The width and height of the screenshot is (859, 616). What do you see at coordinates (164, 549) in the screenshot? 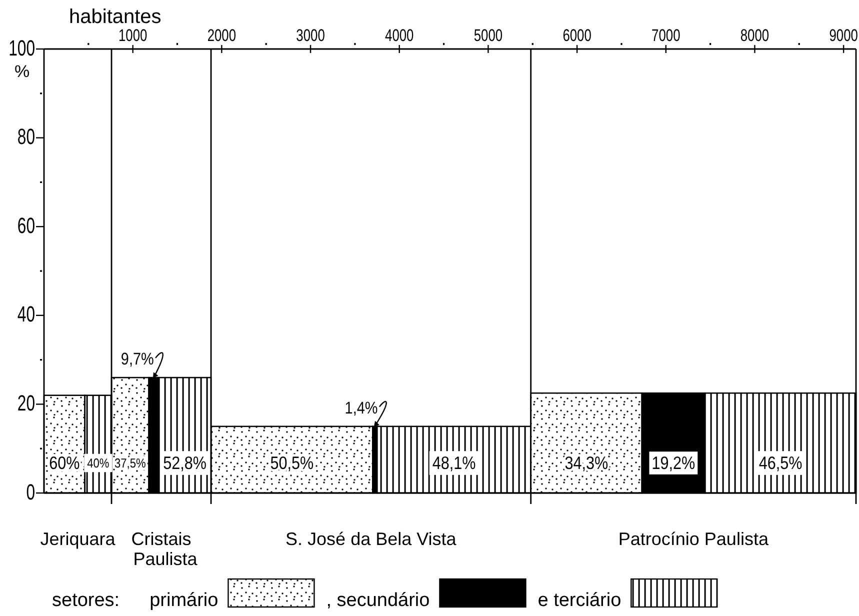
I see `text: Cristais Paulista` at bounding box center [164, 549].